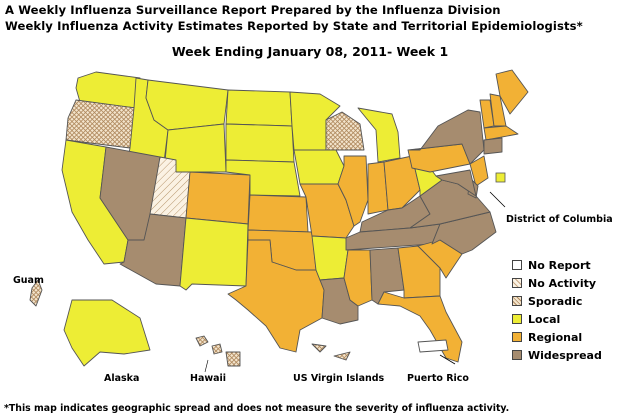 The image size is (620, 420). What do you see at coordinates (36, 293) in the screenshot?
I see `region-gu` at bounding box center [36, 293].